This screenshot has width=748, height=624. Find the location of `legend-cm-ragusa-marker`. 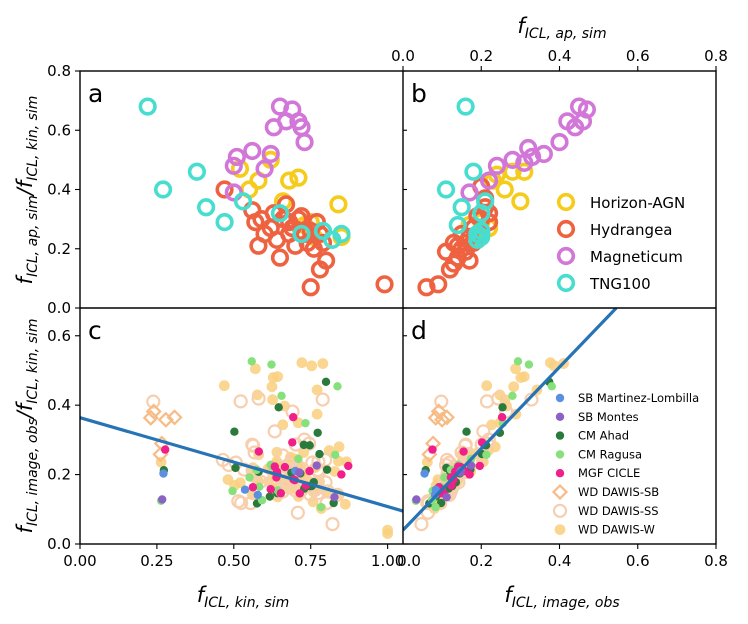

legend-cm-ragusa-marker is located at coordinates (560, 454).